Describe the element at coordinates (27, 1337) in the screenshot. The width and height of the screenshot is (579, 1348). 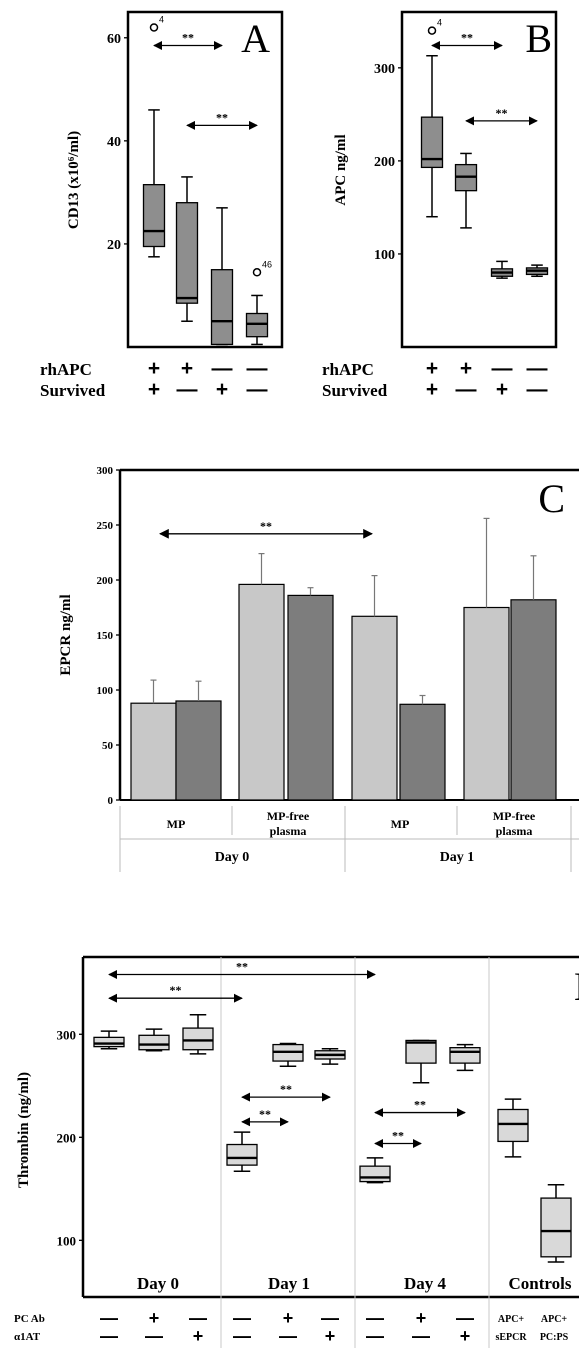
I see `condition-row-label: α1AT` at that location.